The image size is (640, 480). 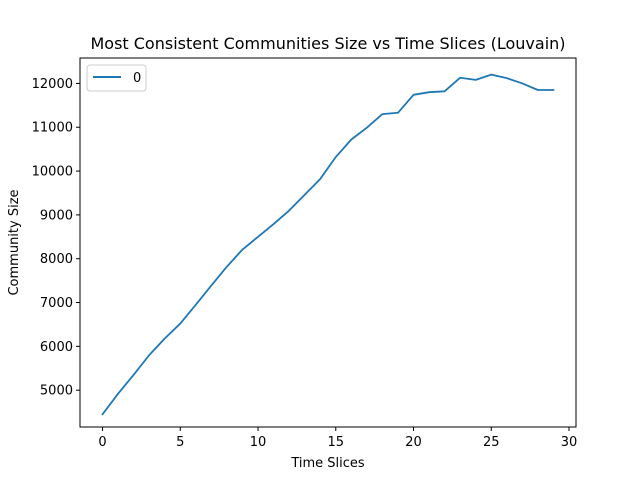 I want to click on y-tick-label: 6000, so click(x=56, y=347).